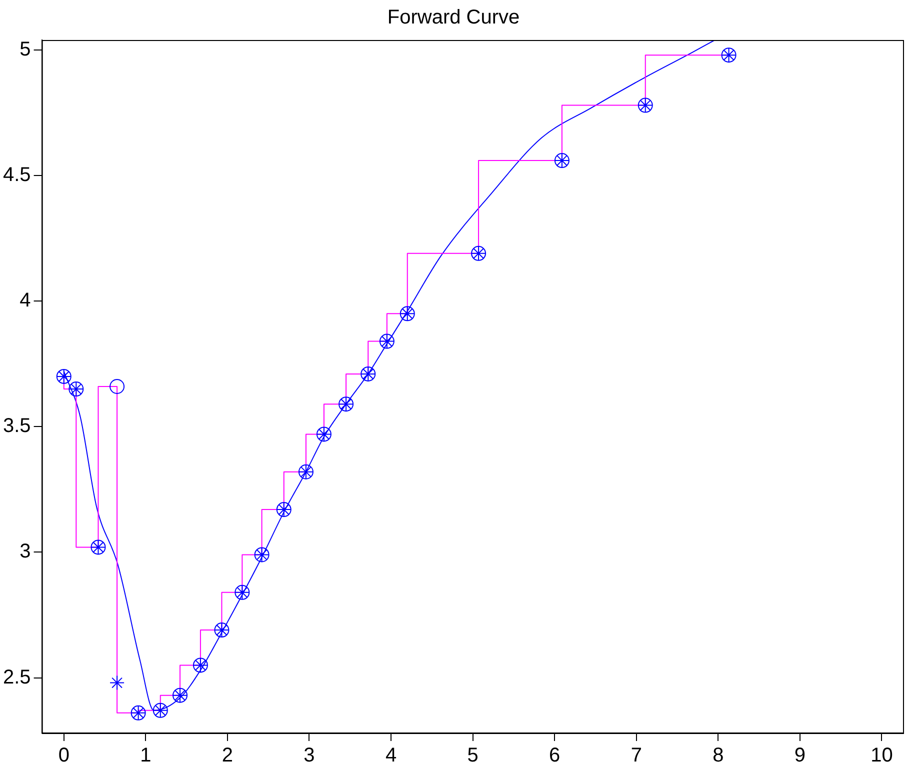  What do you see at coordinates (25, 301) in the screenshot?
I see `y-tick-label: 4` at bounding box center [25, 301].